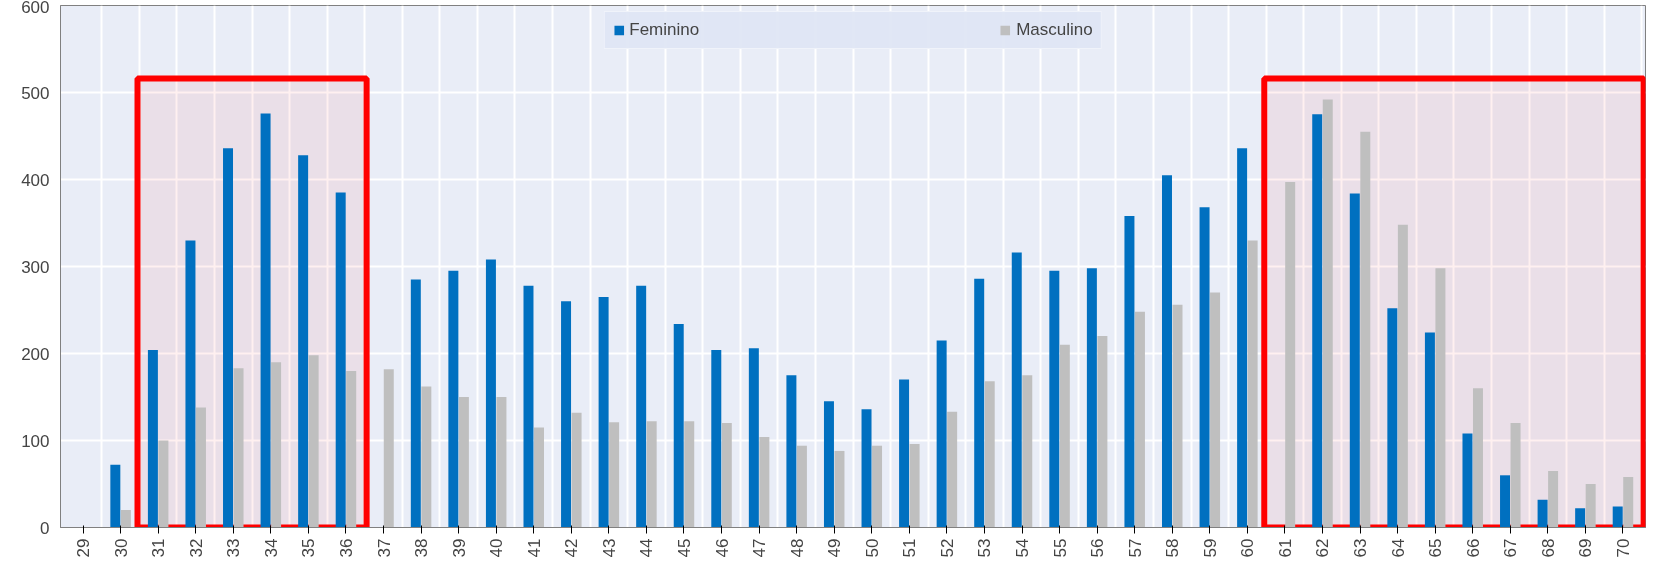  What do you see at coordinates (985, 548) in the screenshot?
I see `x-tick-label: 53` at bounding box center [985, 548].